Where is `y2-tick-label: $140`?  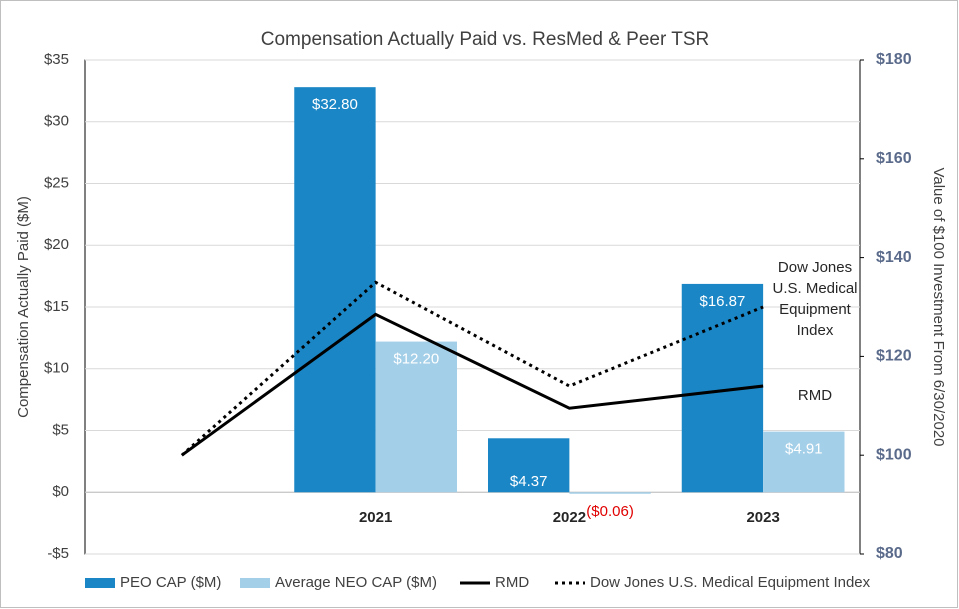 y2-tick-label: $140 is located at coordinates (894, 257).